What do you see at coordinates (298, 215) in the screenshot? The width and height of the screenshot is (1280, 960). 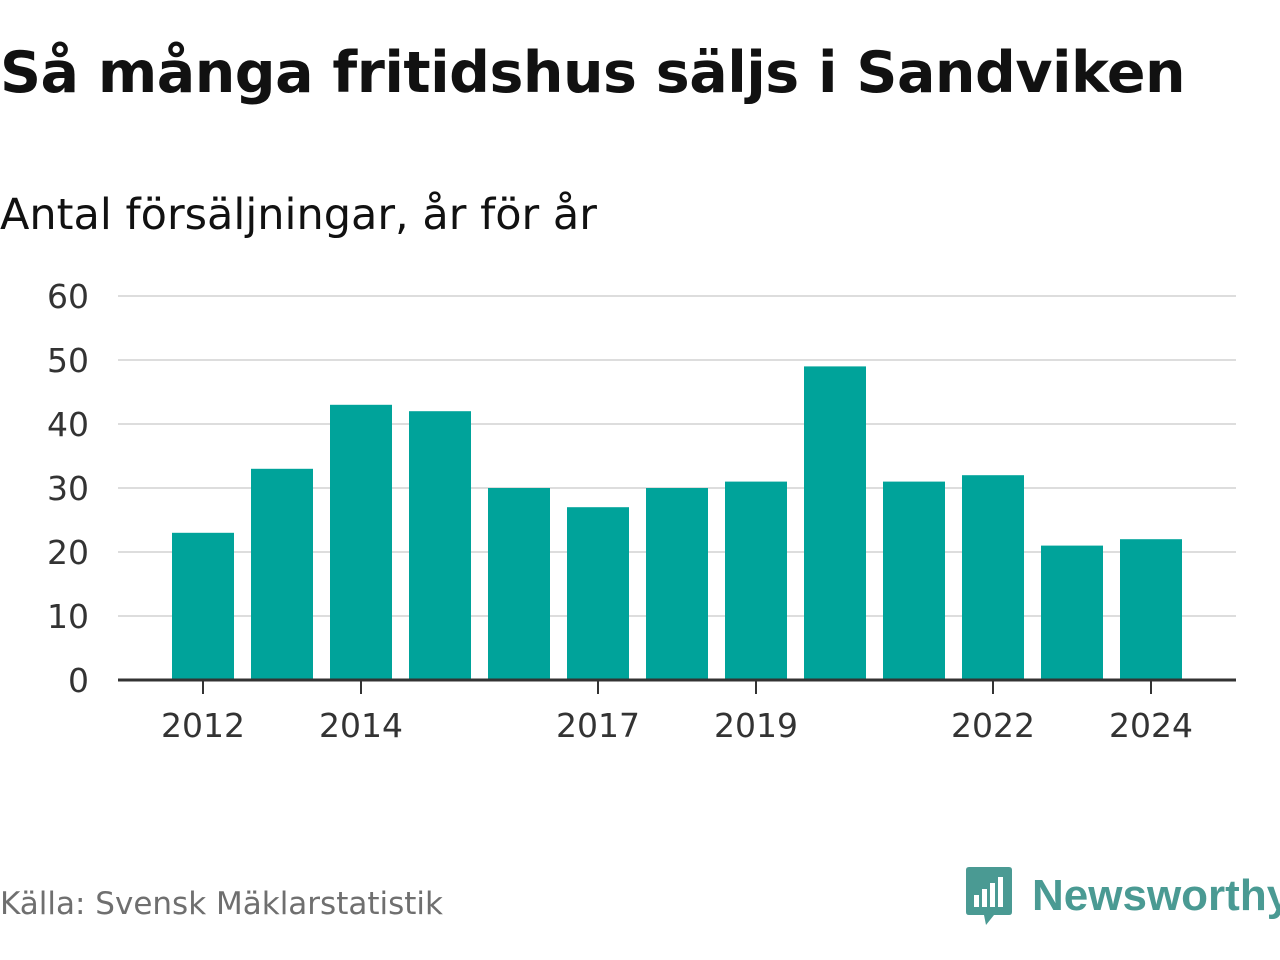 I see `chart-subtitle: Antal försäljningar, år för år` at bounding box center [298, 215].